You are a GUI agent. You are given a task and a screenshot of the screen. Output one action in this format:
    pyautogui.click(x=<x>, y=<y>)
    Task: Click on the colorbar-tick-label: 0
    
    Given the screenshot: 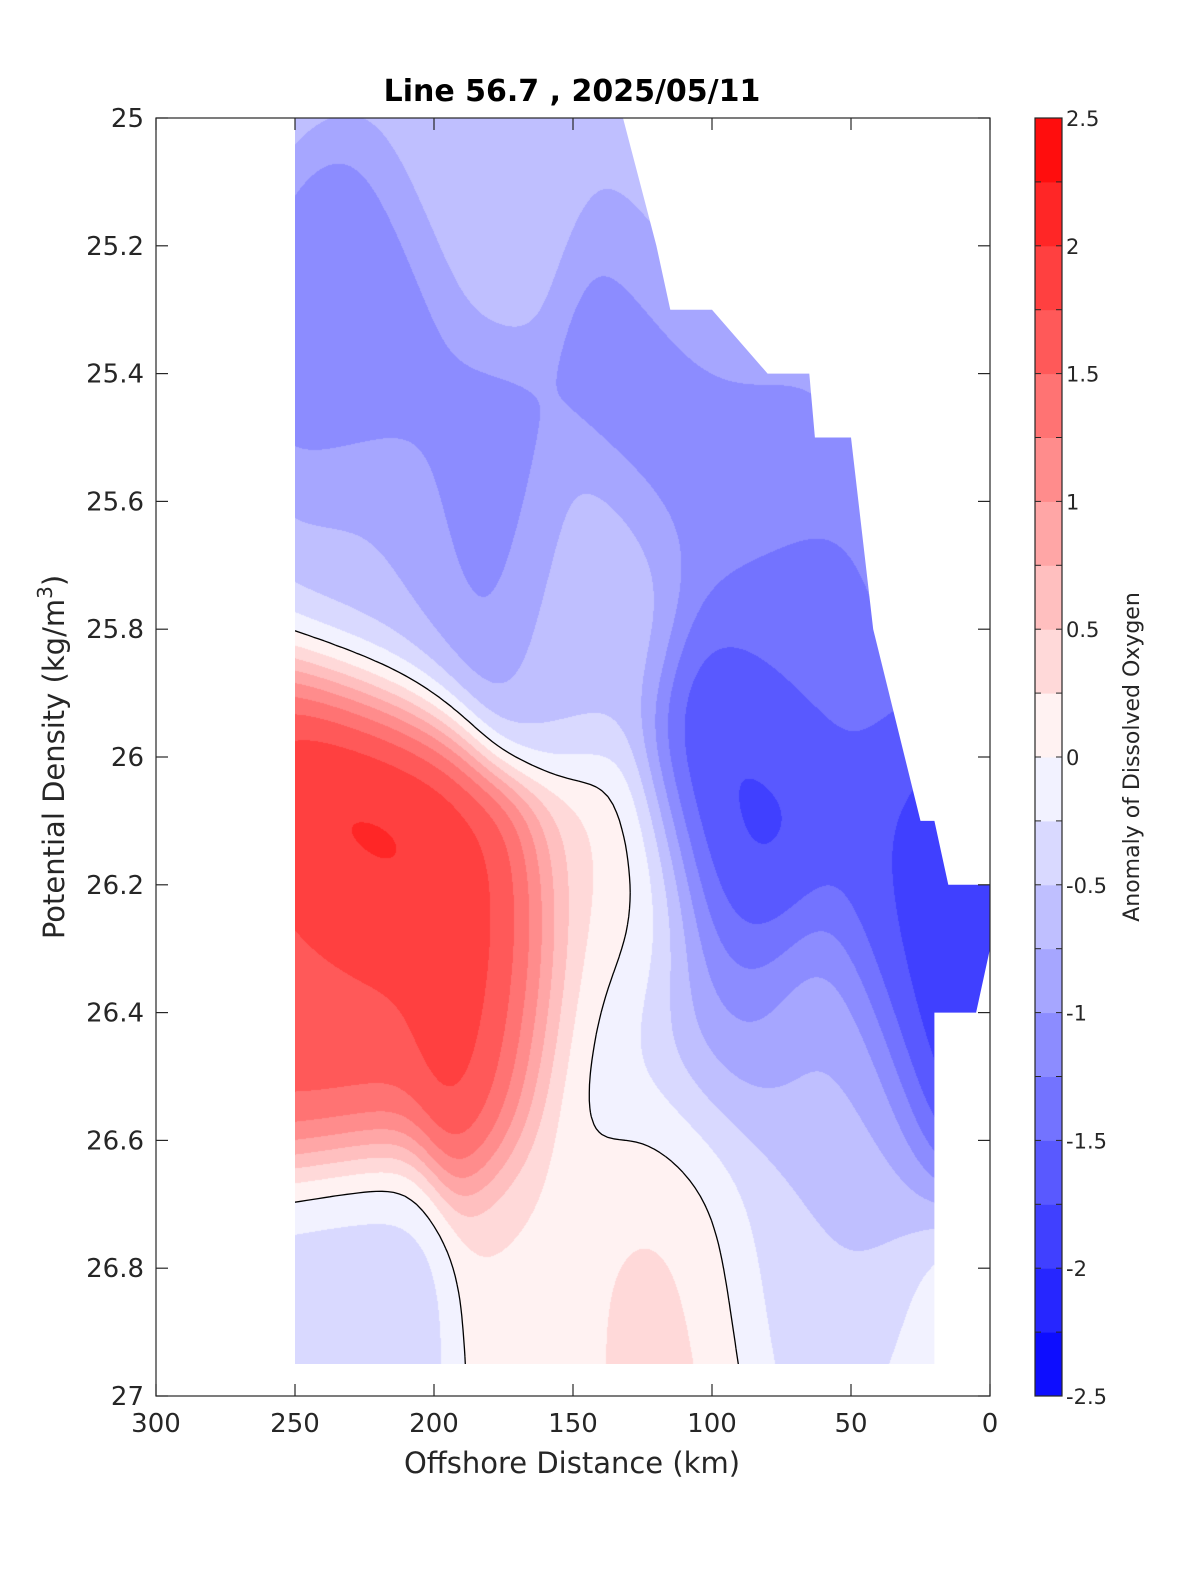 What is the action you would take?
    pyautogui.click(x=1072, y=758)
    